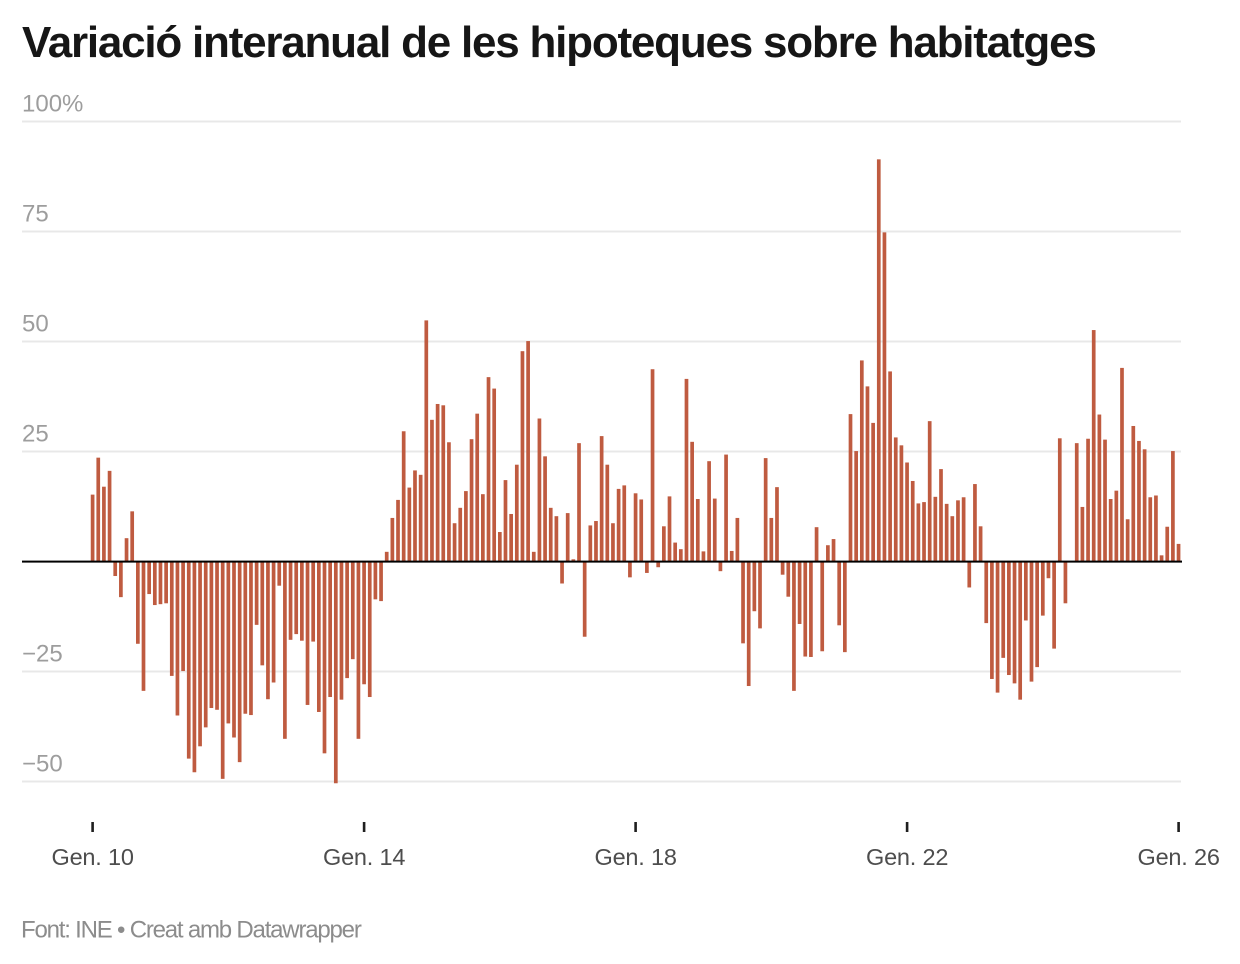  I want to click on svg-text:Font: INE • Creat amb Datawrap: Font: INE • Creat amb Datawrapper, so click(191, 930).